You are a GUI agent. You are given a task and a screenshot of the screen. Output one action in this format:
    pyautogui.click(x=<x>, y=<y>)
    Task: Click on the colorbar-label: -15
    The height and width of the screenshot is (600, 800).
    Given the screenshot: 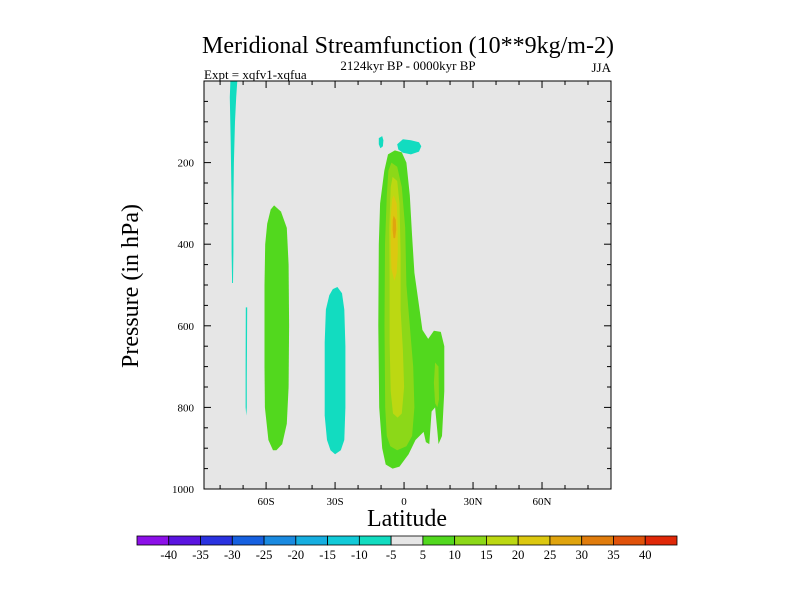 What is the action you would take?
    pyautogui.click(x=327, y=555)
    